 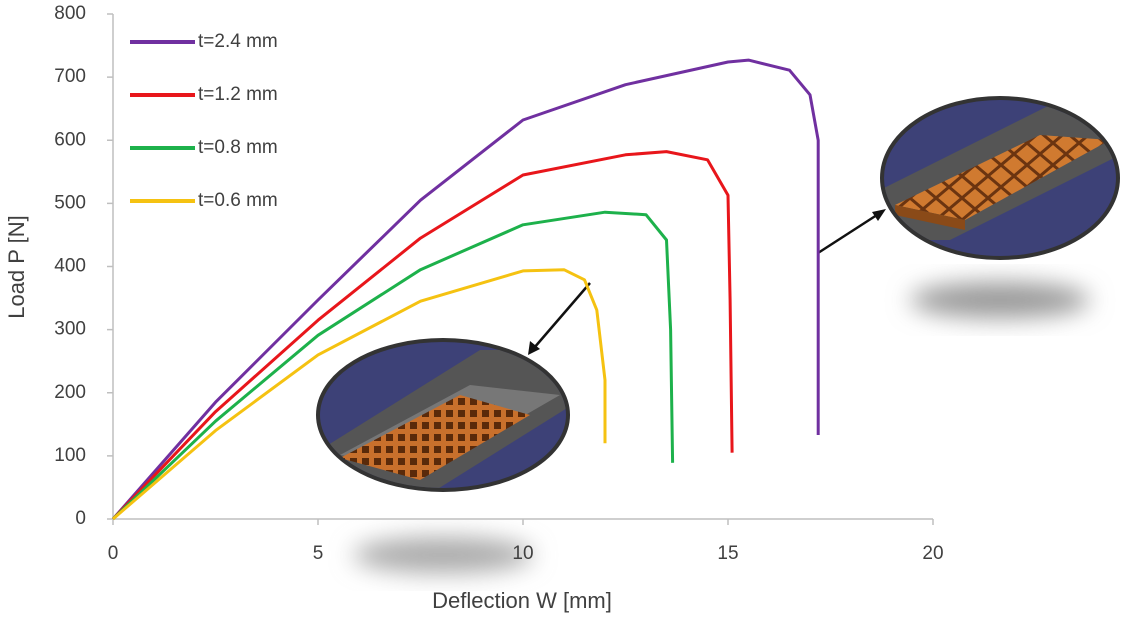 I want to click on y-tick-label: 100, so click(x=70, y=455).